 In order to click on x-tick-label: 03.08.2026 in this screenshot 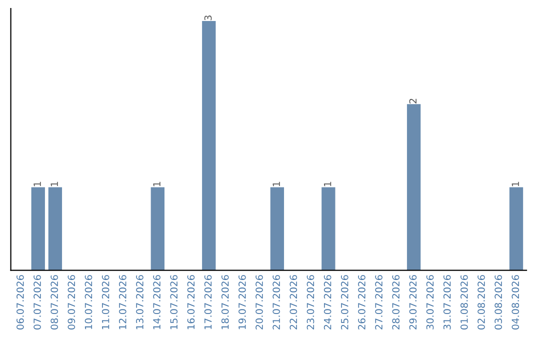, I will do `click(498, 302)`.